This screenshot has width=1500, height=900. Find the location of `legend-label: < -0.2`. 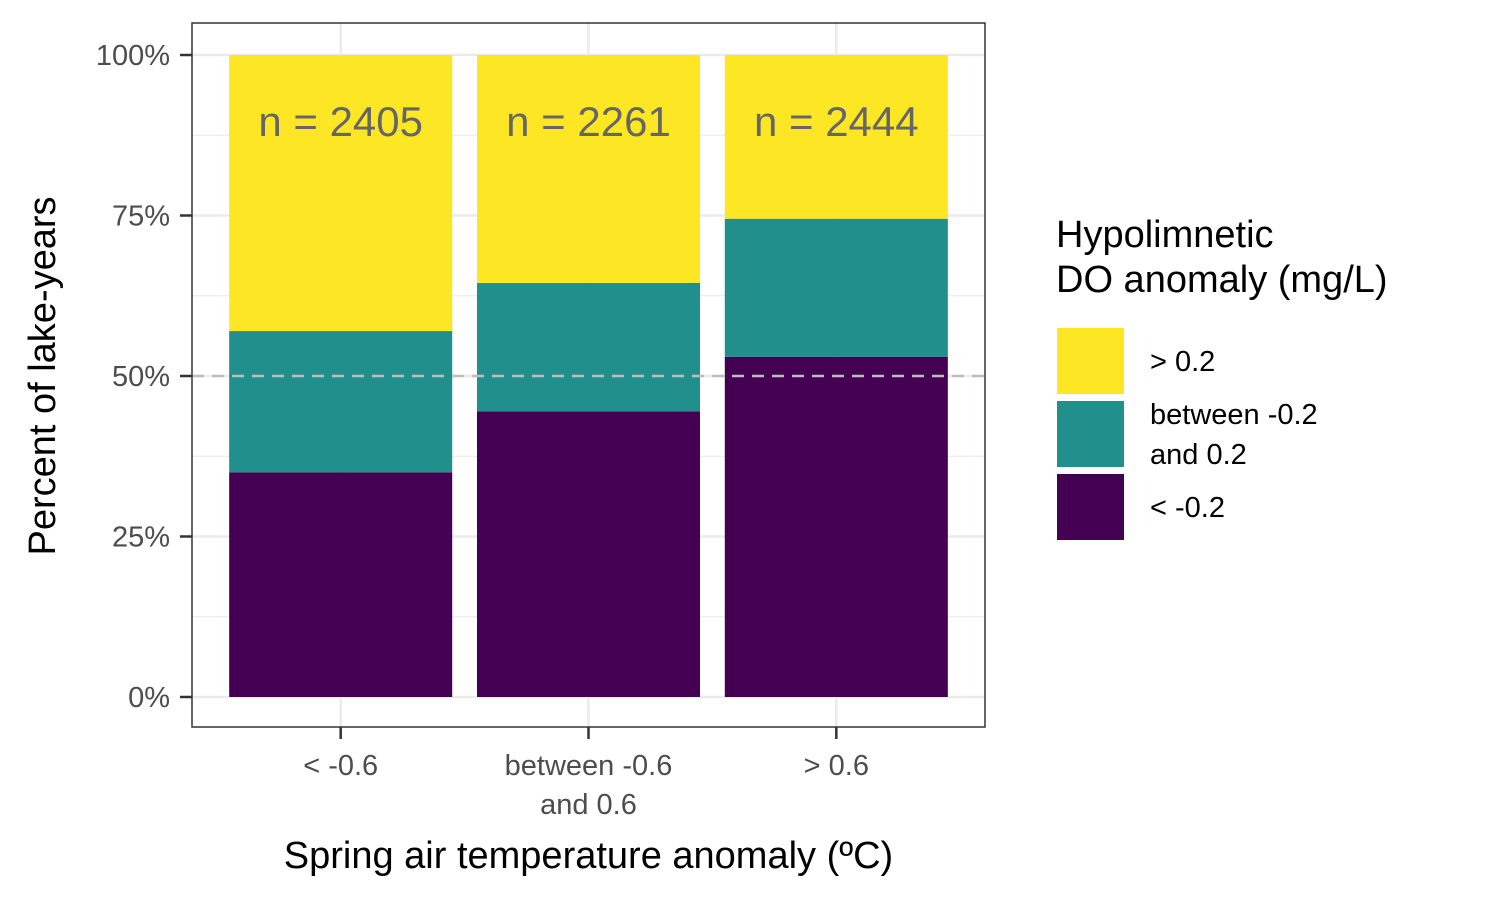

legend-label: < -0.2 is located at coordinates (1187, 508).